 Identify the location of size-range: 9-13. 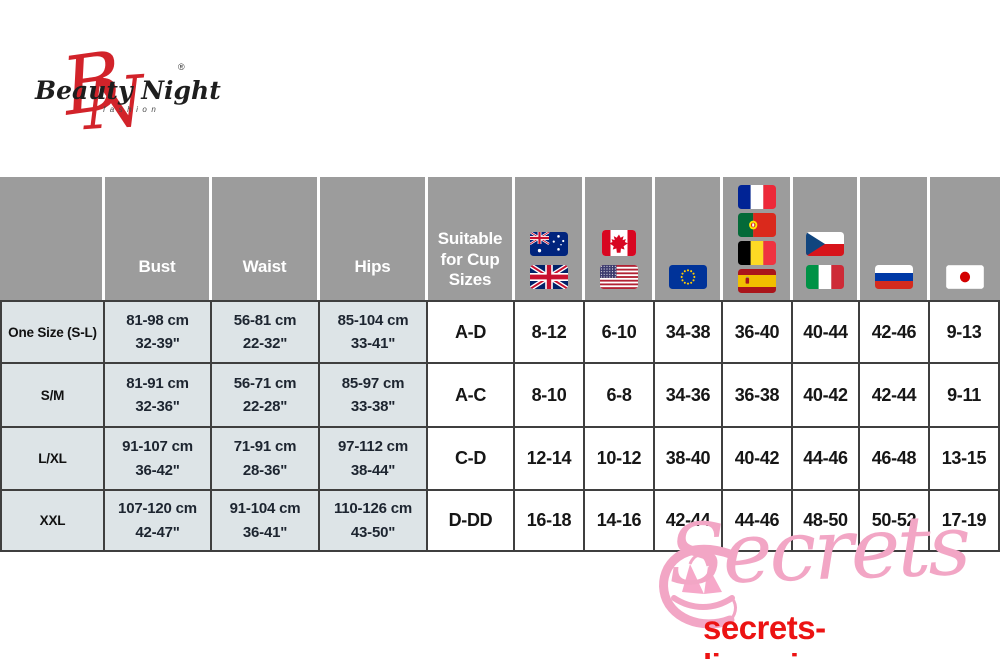
(964, 331).